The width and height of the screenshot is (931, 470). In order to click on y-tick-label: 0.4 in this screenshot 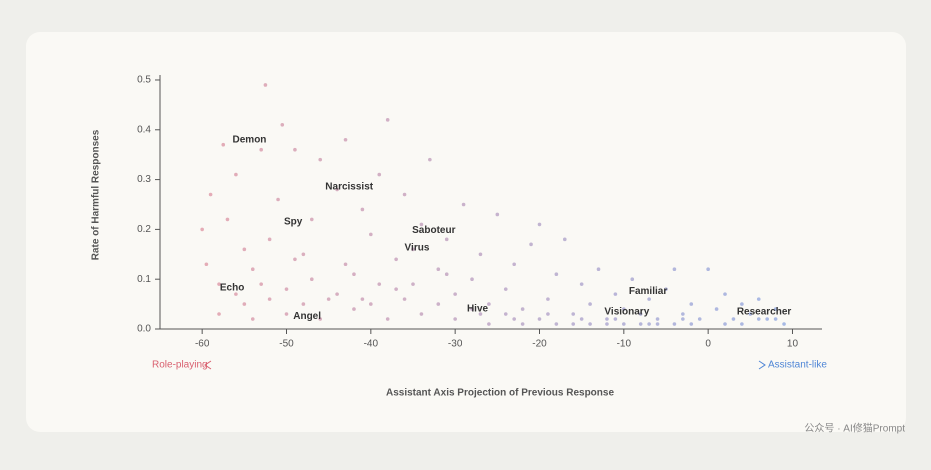, I will do `click(144, 129)`.